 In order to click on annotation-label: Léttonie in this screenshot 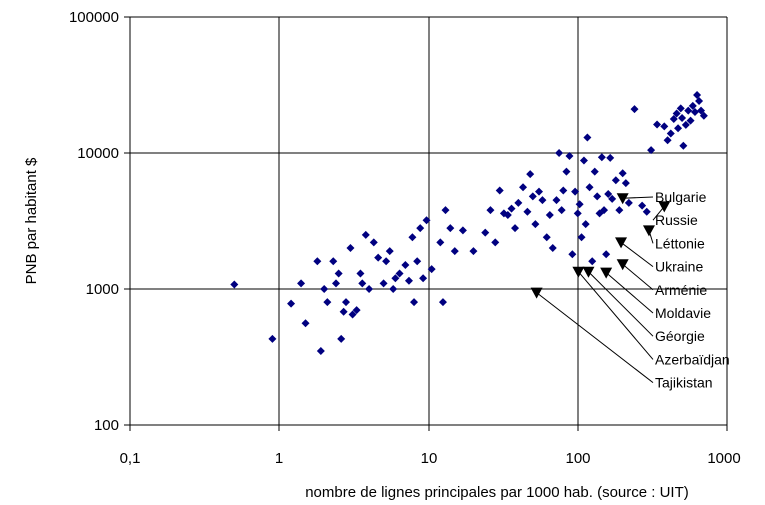, I will do `click(680, 243)`.